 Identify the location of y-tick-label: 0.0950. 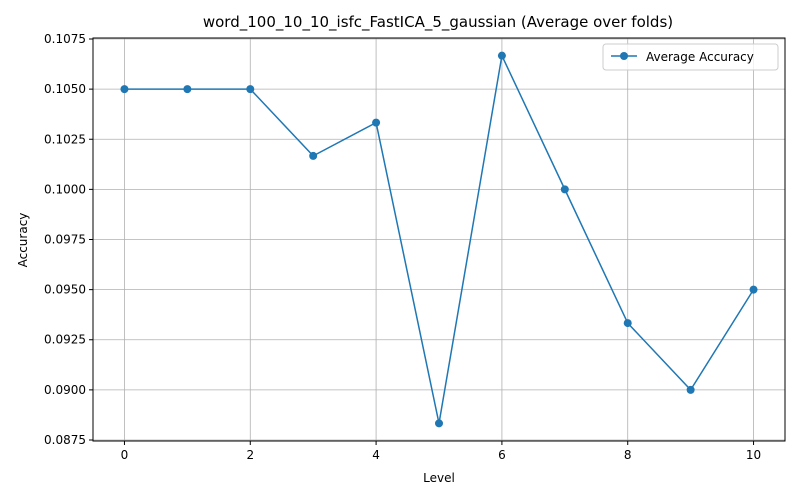
(65, 290).